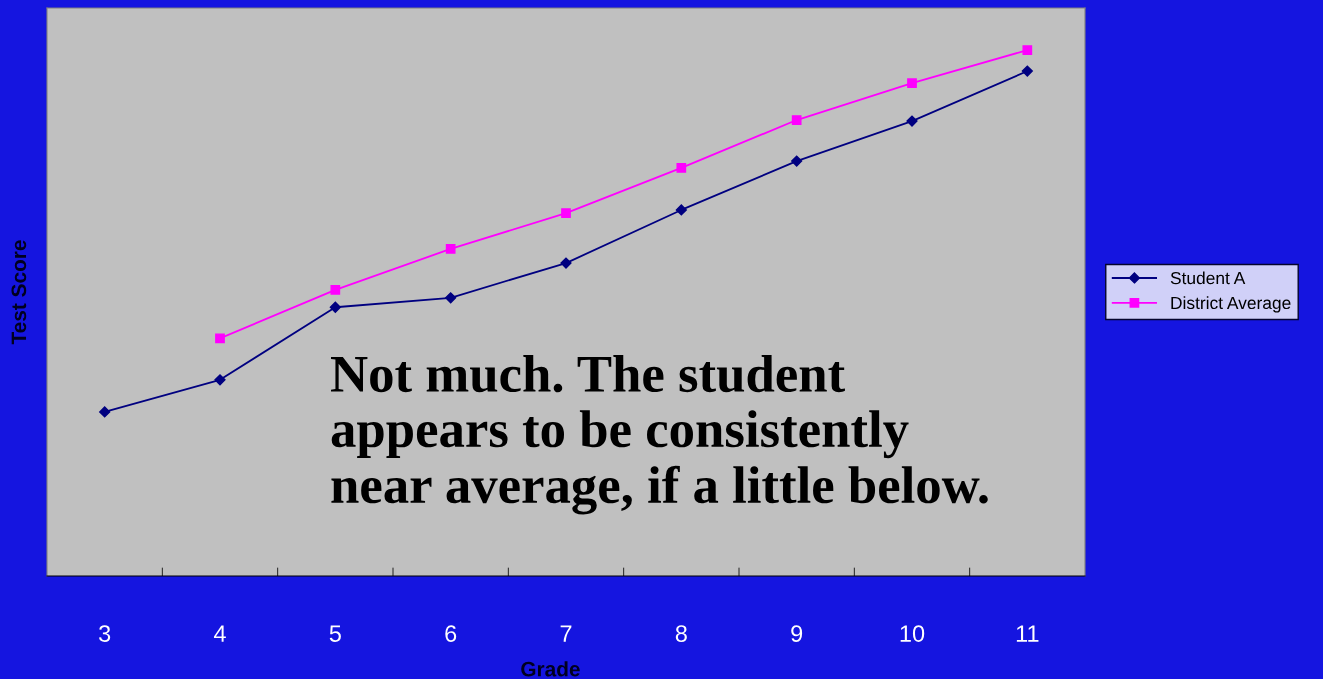 The width and height of the screenshot is (1323, 679). What do you see at coordinates (1231, 304) in the screenshot?
I see `legend-label: District Average` at bounding box center [1231, 304].